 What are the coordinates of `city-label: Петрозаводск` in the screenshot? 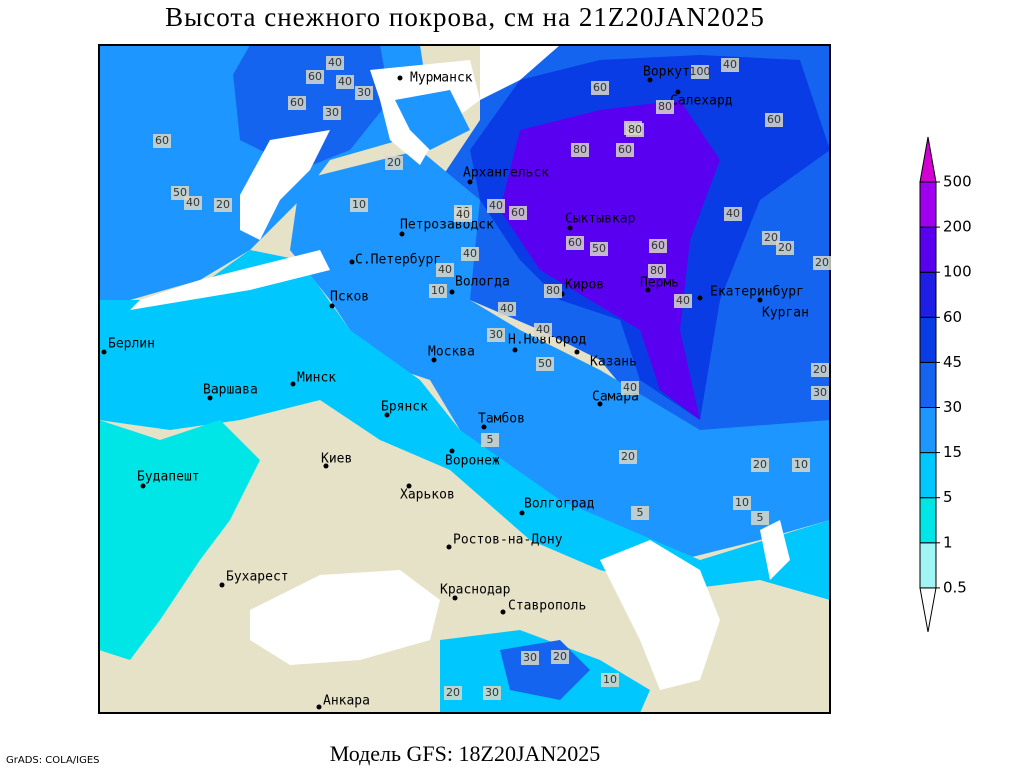 It's located at (447, 225).